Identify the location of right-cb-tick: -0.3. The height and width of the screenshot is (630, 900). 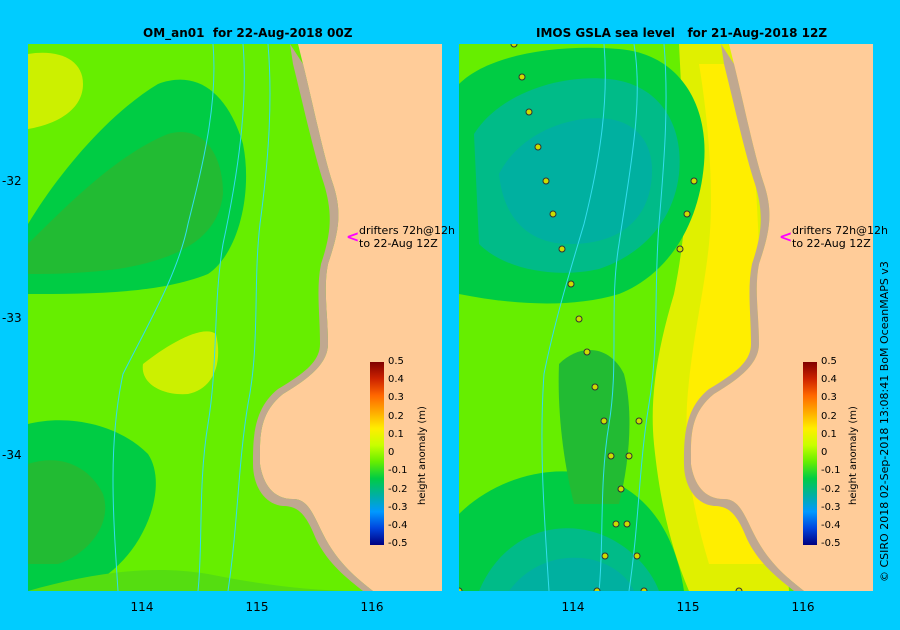
(831, 507).